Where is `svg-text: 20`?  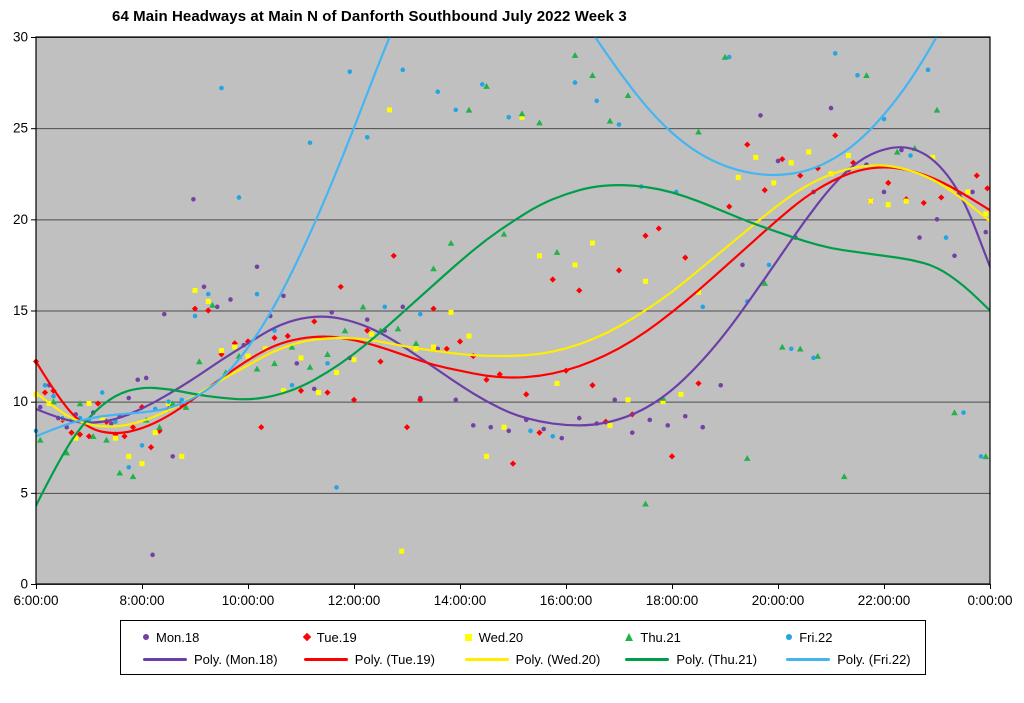 svg-text: 20 is located at coordinates (20, 219).